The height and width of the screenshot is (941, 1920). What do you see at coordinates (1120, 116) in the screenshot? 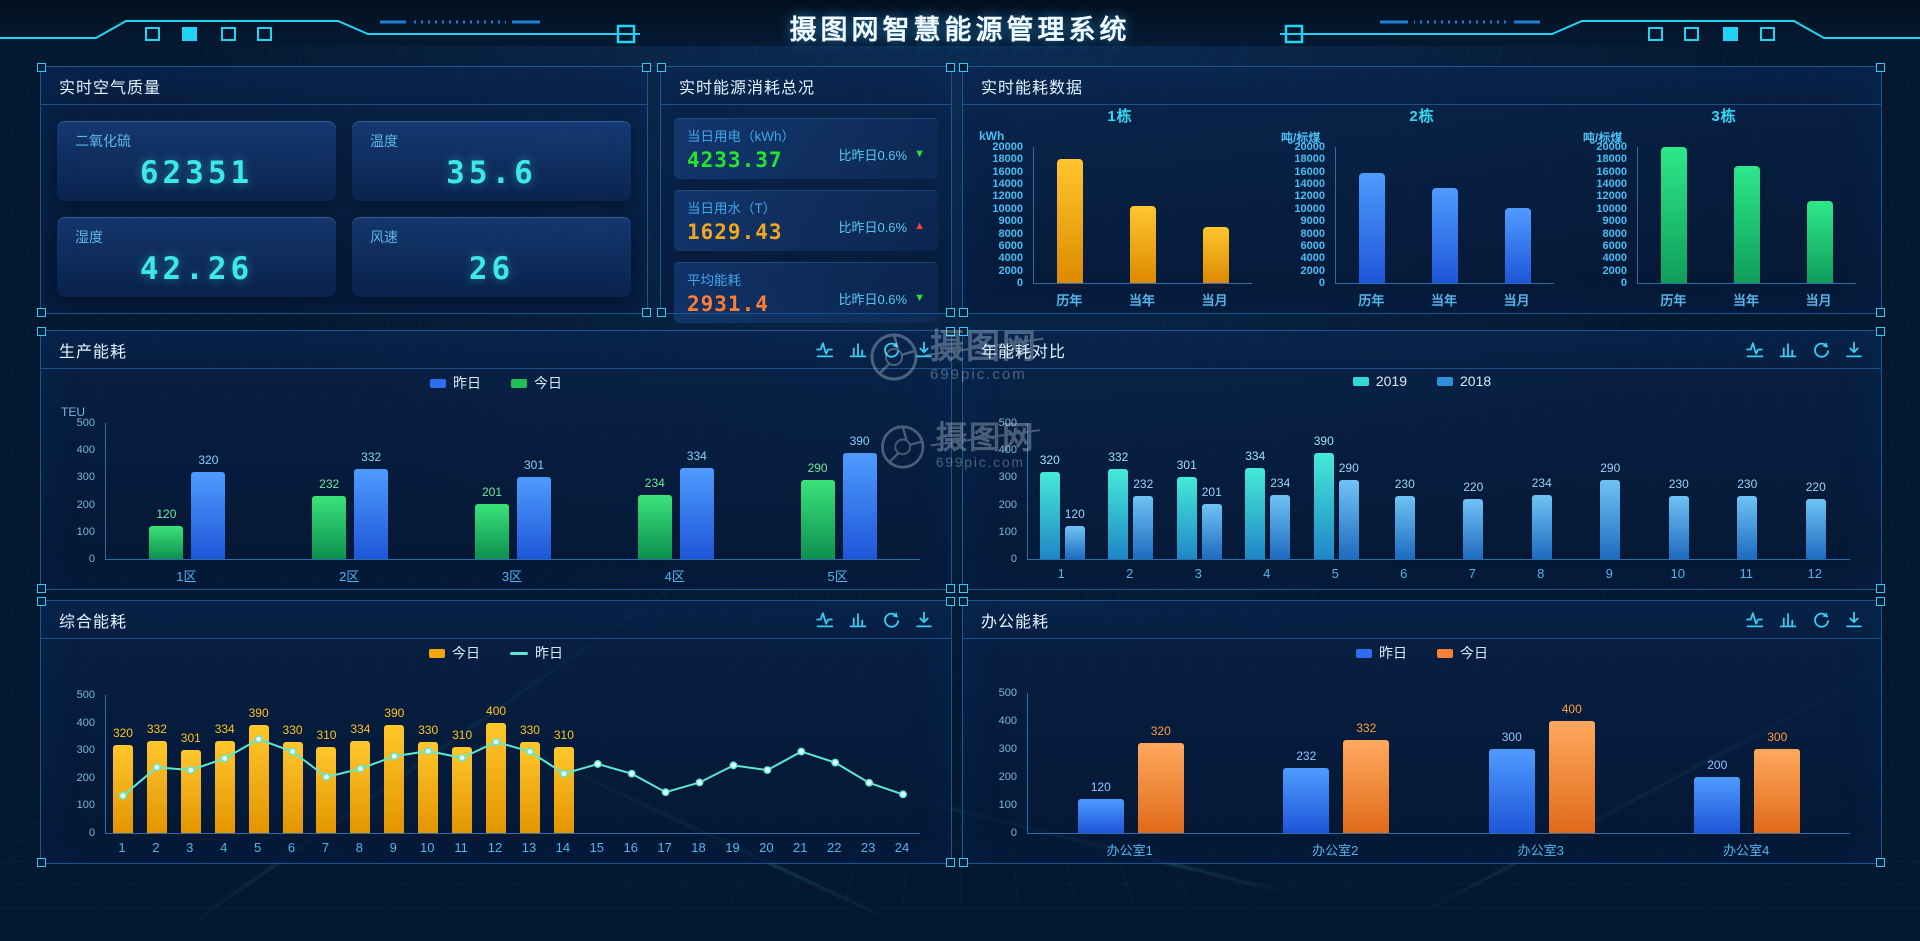
I see `chart-title: 1栋` at bounding box center [1120, 116].